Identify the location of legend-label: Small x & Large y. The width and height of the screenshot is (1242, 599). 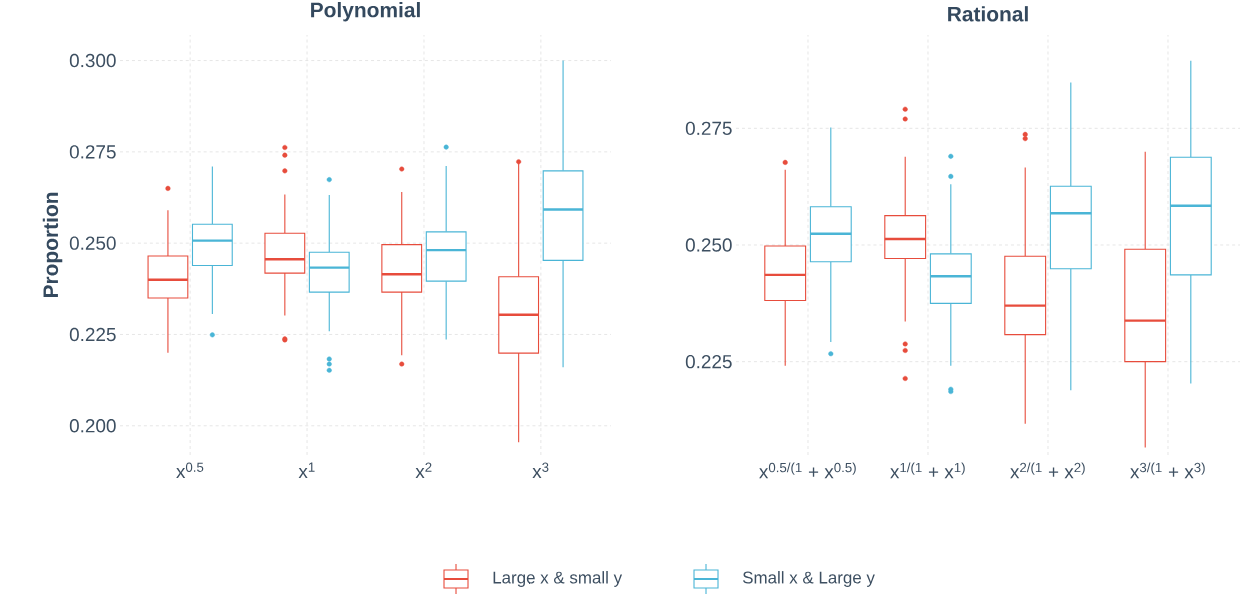
(808, 579).